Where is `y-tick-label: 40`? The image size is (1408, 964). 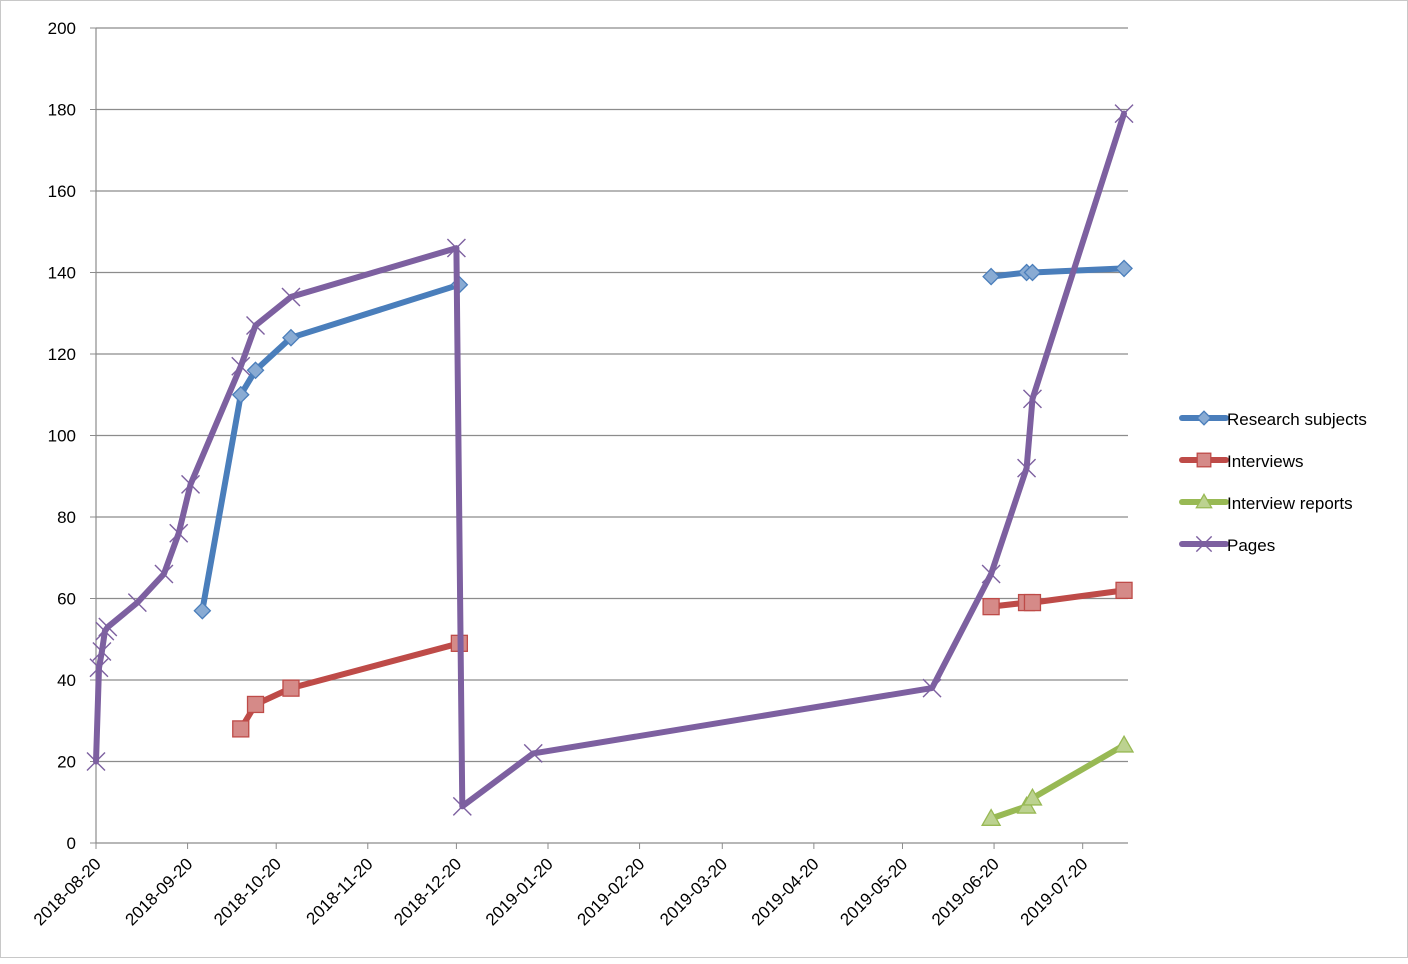
y-tick-label: 40 is located at coordinates (66, 680).